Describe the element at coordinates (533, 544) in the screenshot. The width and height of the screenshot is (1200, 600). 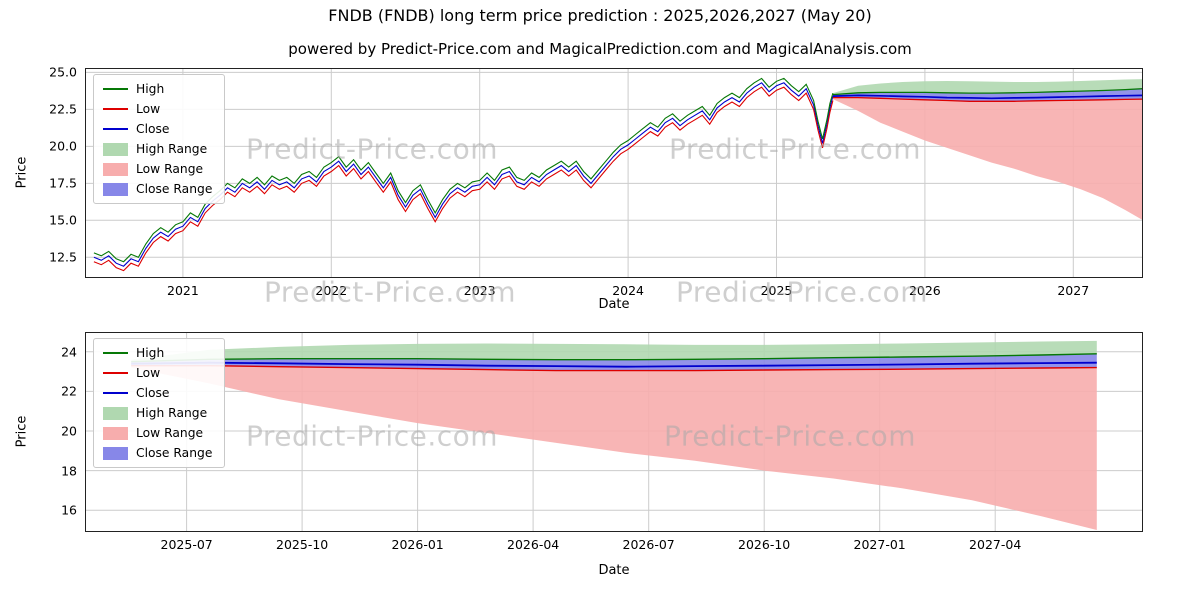
I see `x-tick-label: 2026-04` at that location.